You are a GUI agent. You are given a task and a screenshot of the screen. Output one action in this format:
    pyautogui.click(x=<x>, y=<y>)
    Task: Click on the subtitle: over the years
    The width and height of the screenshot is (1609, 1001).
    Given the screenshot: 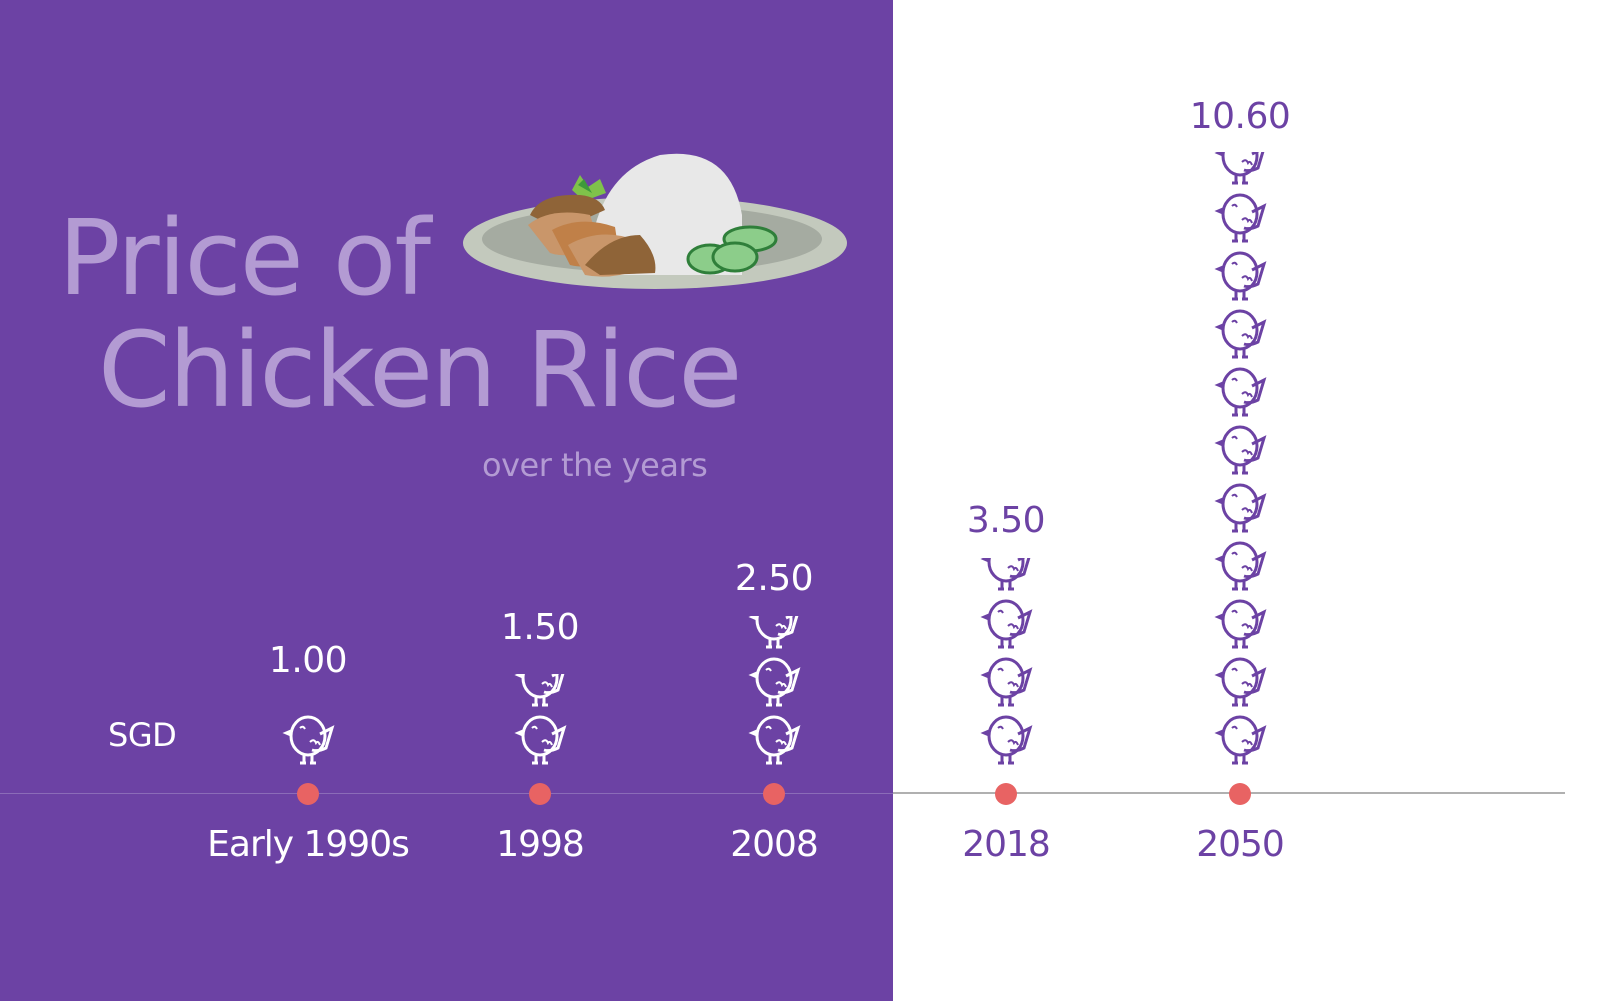 What is the action you would take?
    pyautogui.click(x=595, y=465)
    